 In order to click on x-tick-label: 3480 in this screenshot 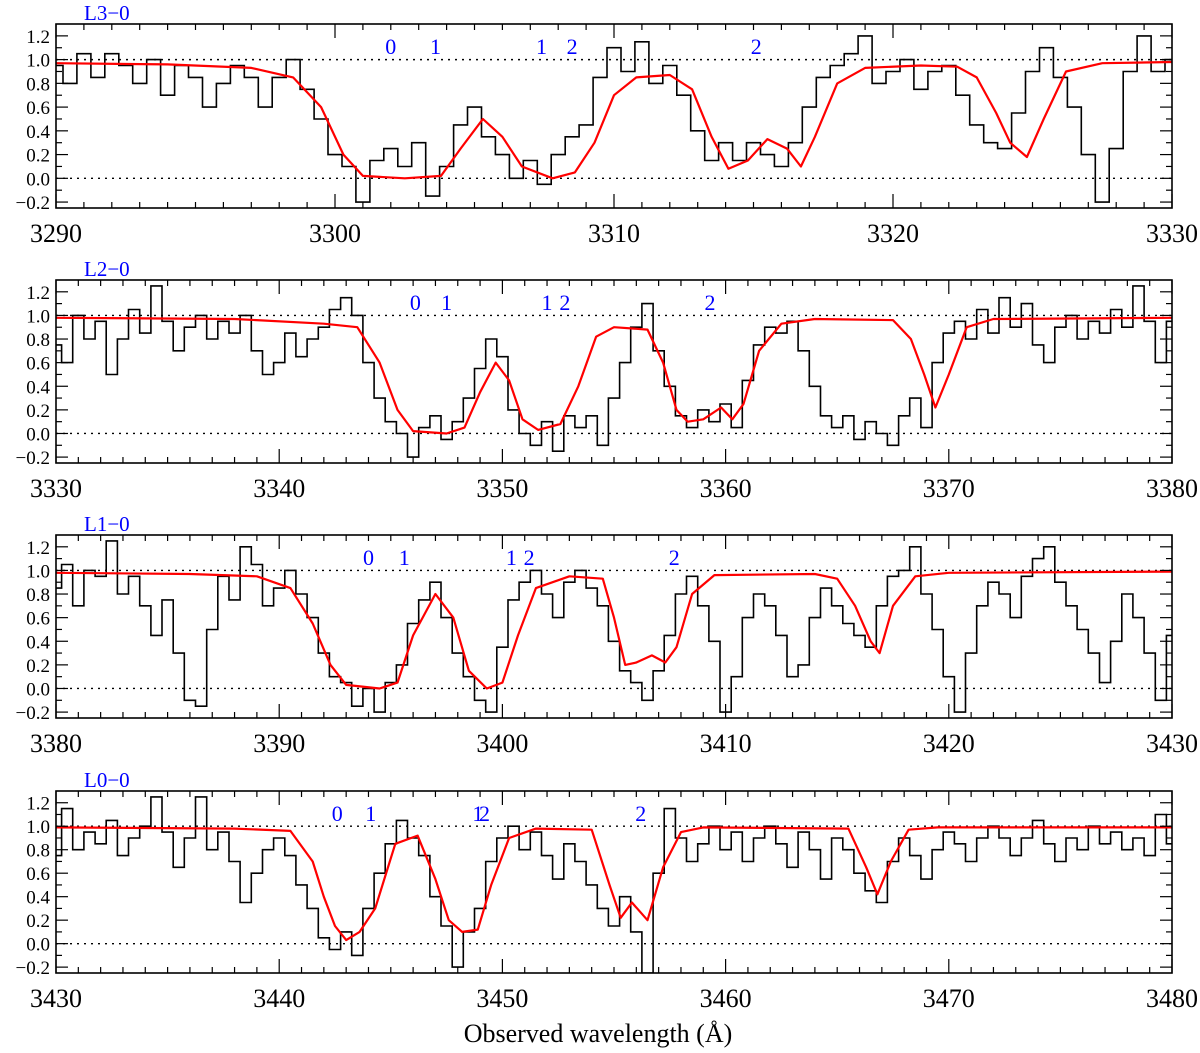, I will do `click(1172, 998)`.